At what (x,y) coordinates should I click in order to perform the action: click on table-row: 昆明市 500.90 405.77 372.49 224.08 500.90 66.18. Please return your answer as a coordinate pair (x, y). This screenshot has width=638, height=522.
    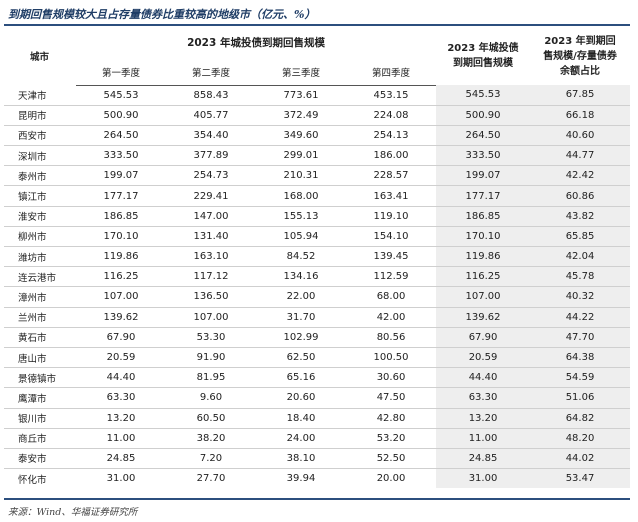
    Looking at the image, I should click on (317, 115).